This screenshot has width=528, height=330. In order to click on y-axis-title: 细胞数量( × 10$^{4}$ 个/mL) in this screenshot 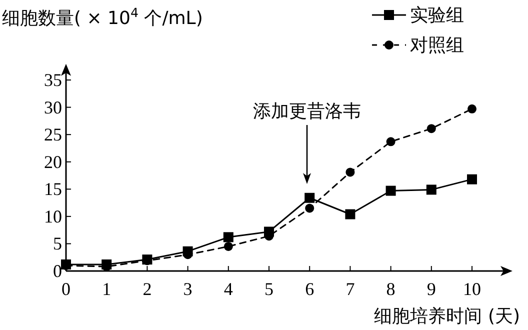, I will do `click(102, 16)`.